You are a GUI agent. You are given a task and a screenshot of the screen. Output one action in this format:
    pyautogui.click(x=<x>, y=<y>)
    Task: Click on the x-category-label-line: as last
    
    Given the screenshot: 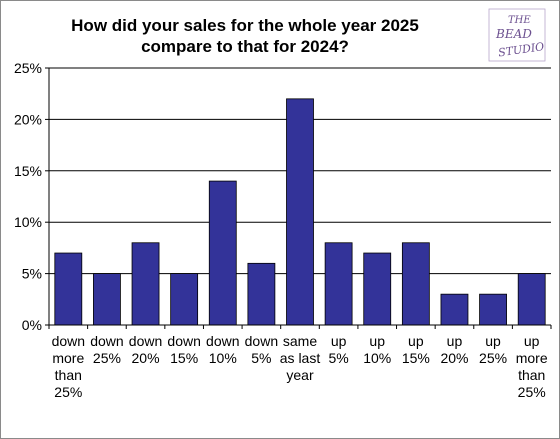 What is the action you would take?
    pyautogui.click(x=300, y=358)
    